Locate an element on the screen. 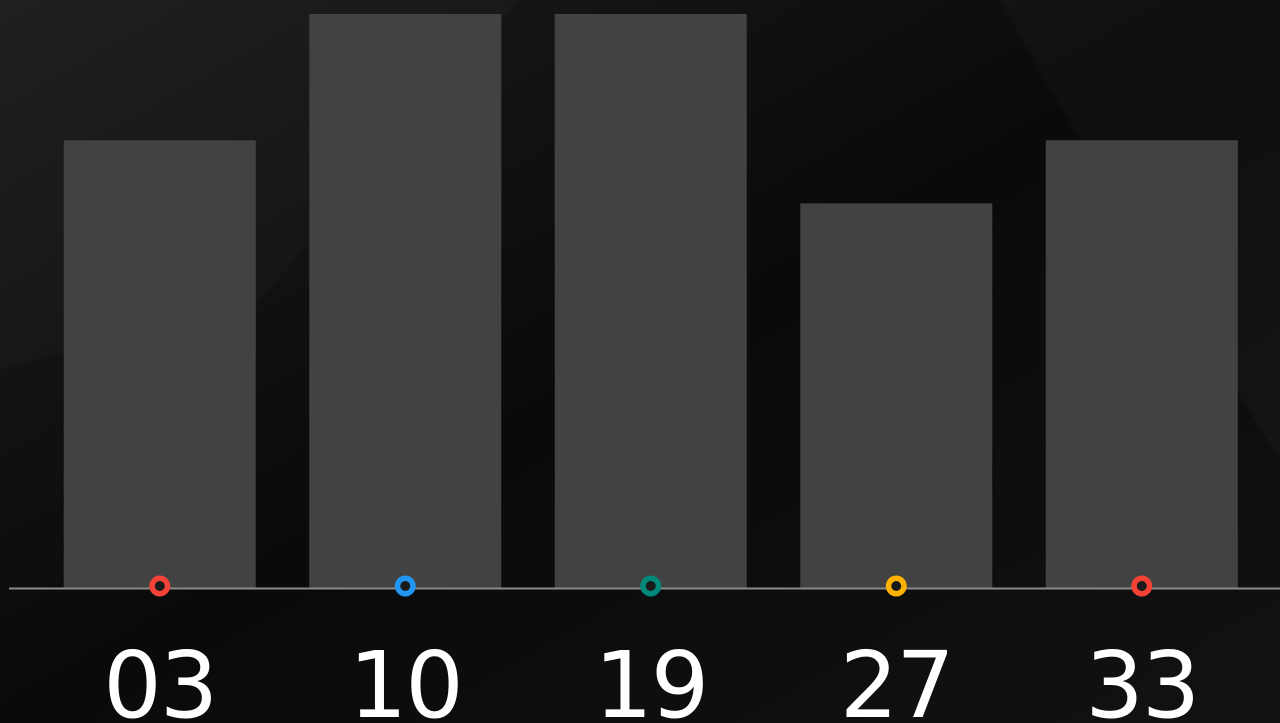 The height and width of the screenshot is (723, 1280). x-tick-label: 33 is located at coordinates (1141, 677).